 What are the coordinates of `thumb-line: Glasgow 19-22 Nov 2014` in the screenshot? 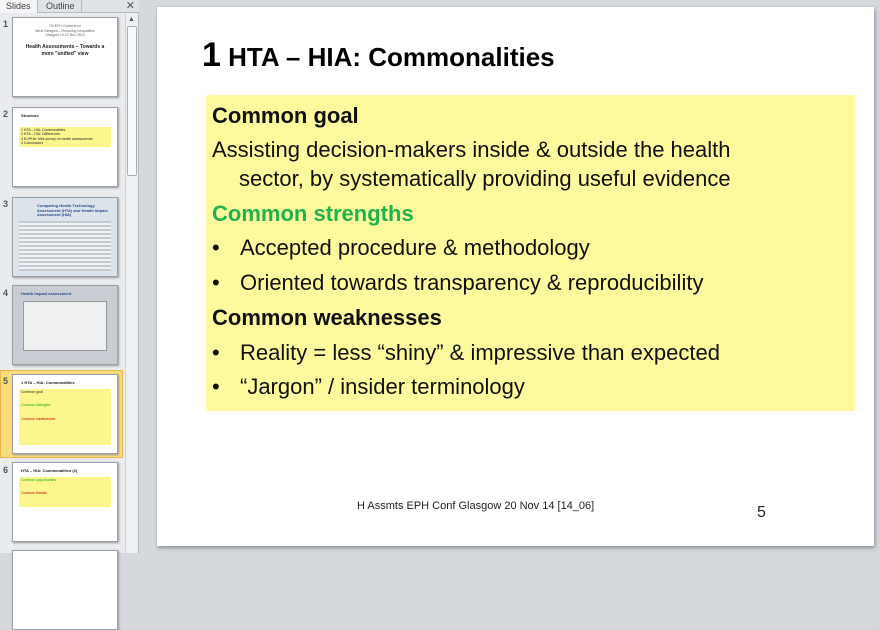 It's located at (65, 35).